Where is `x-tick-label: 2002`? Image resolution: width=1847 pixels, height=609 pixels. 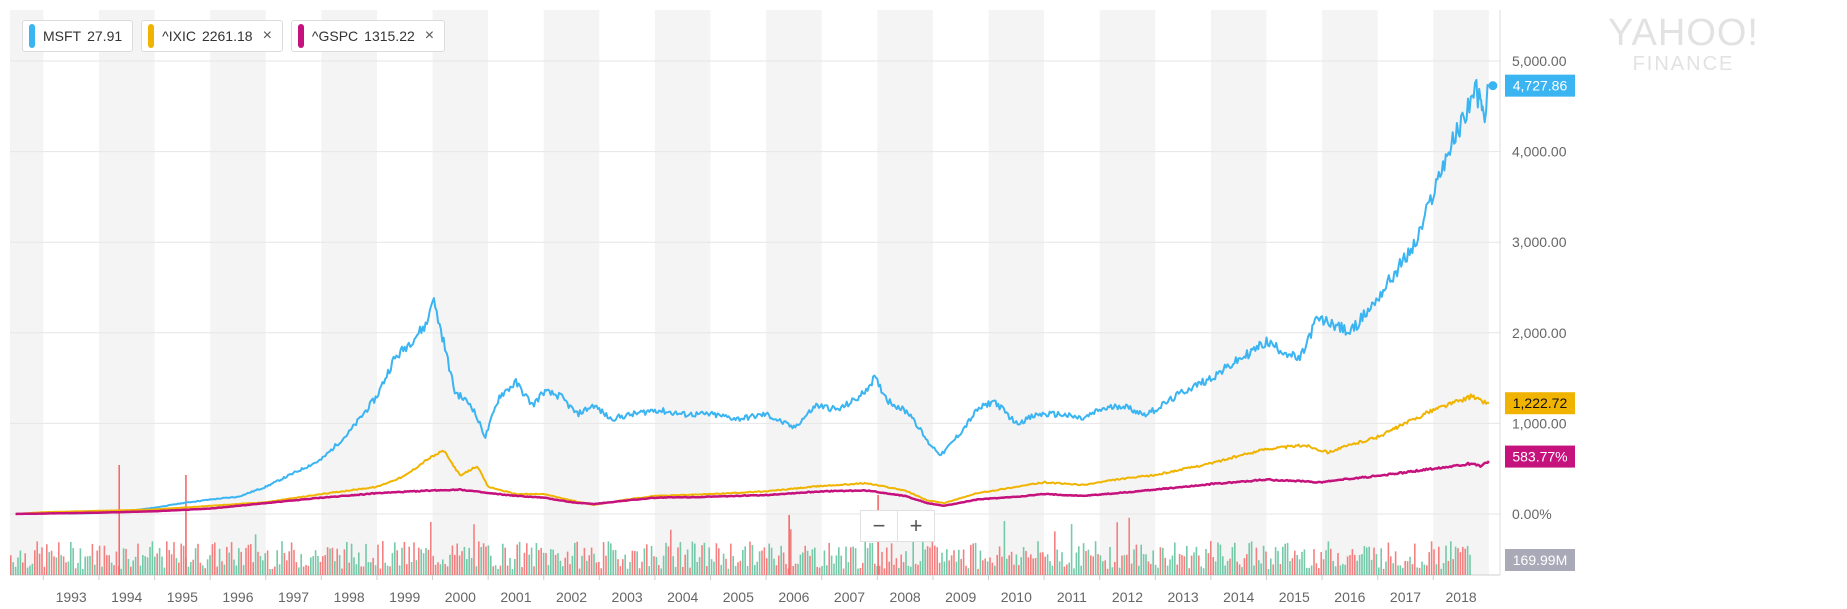 x-tick-label: 2002 is located at coordinates (571, 597).